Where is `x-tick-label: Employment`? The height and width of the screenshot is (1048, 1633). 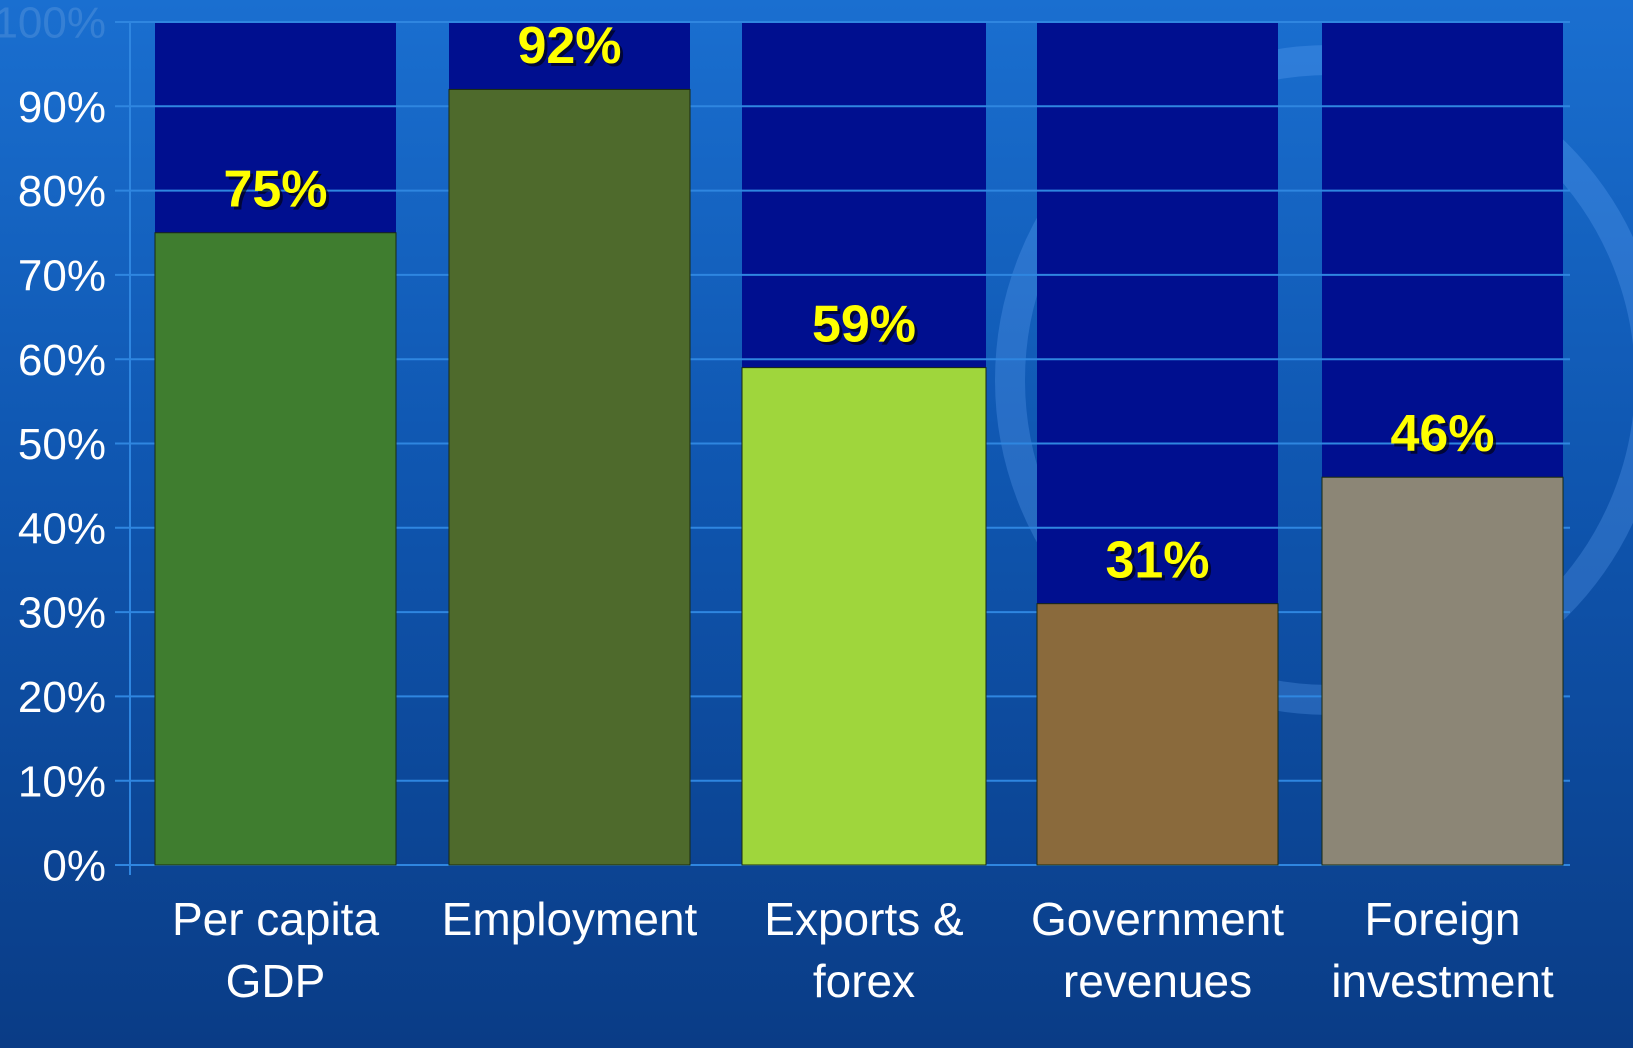
x-tick-label: Employment is located at coordinates (569, 919).